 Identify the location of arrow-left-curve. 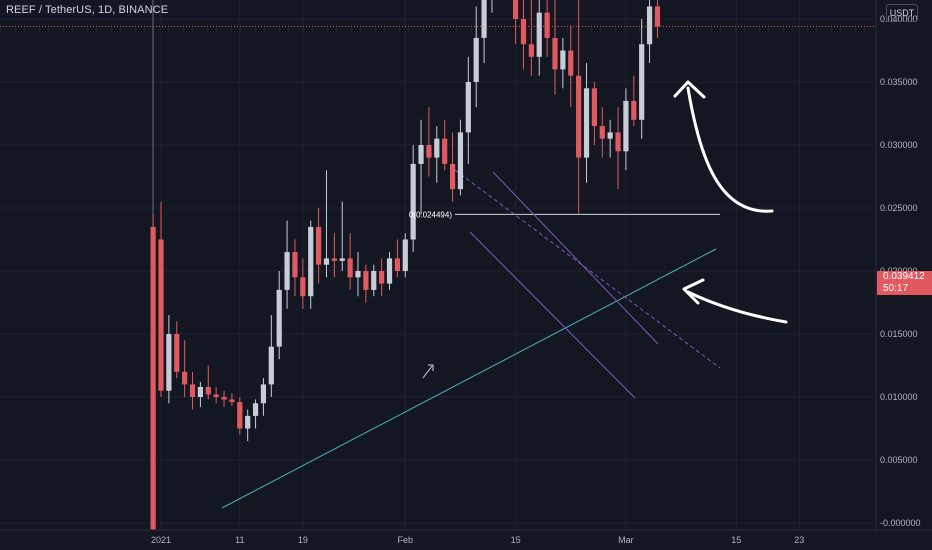
(737, 307).